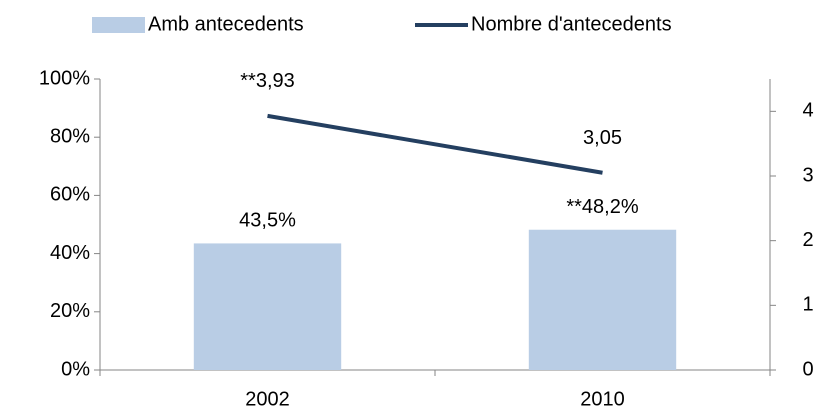  I want to click on data-label: 43,5%, so click(267, 221).